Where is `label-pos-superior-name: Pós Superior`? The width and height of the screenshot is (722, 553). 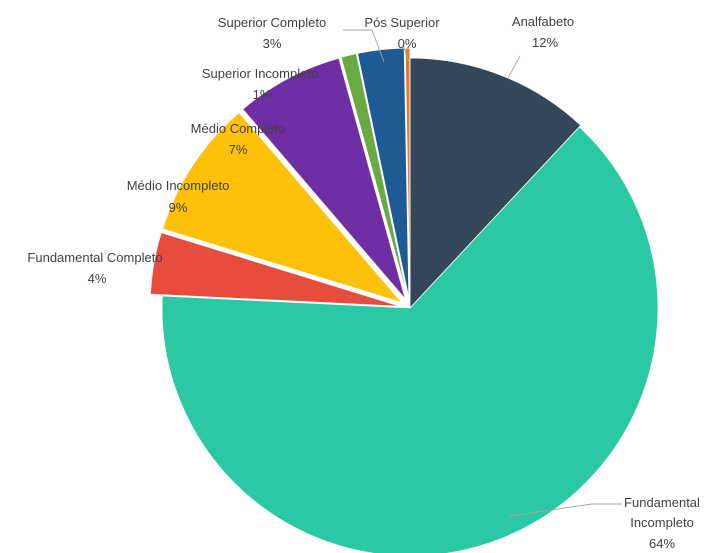 label-pos-superior-name: Pós Superior is located at coordinates (402, 22).